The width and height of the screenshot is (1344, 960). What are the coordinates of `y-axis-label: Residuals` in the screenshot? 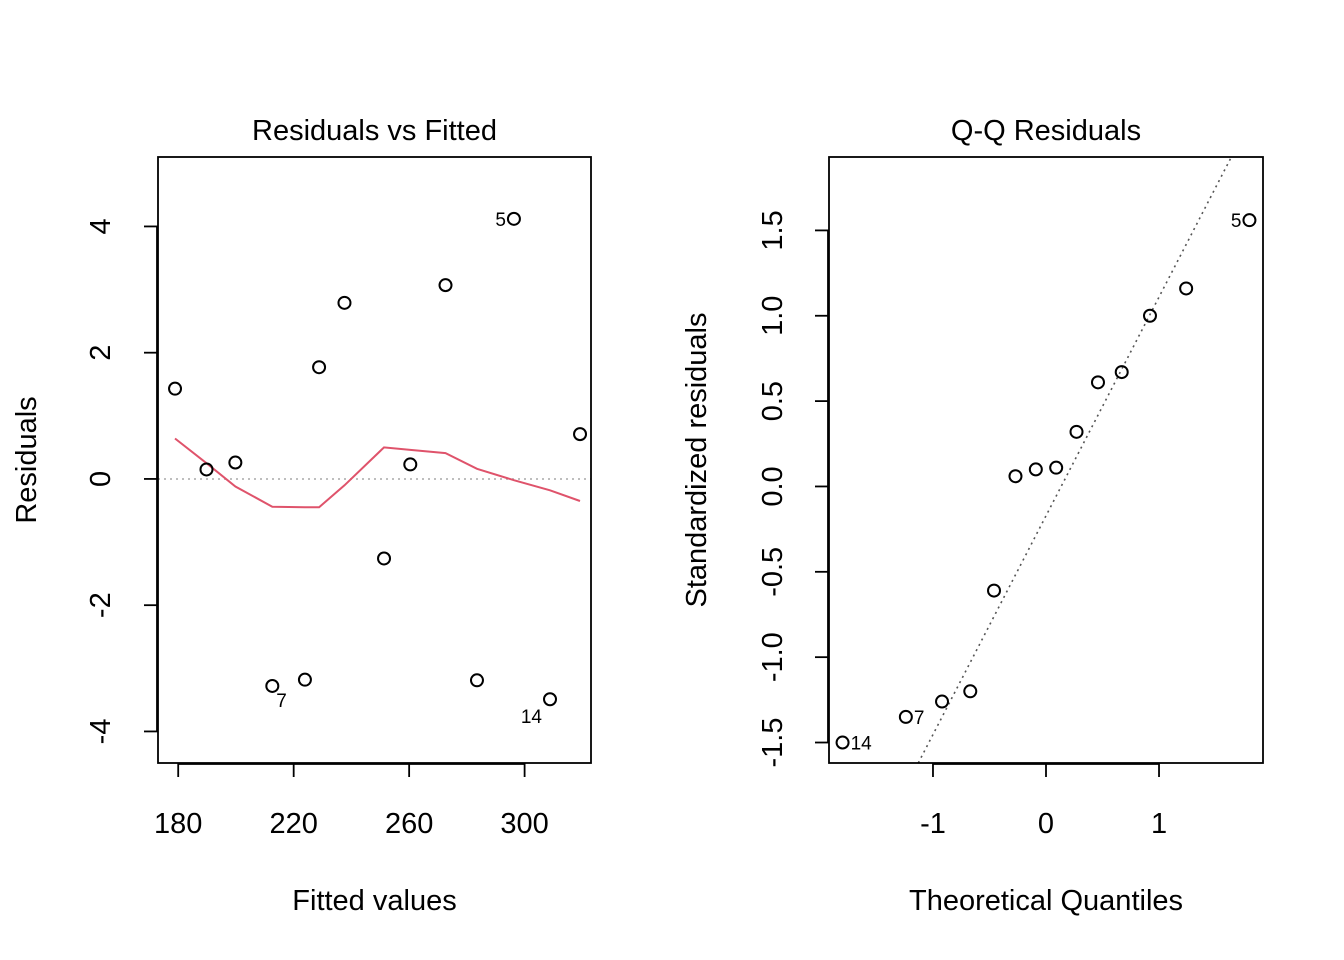 It's located at (27, 459).